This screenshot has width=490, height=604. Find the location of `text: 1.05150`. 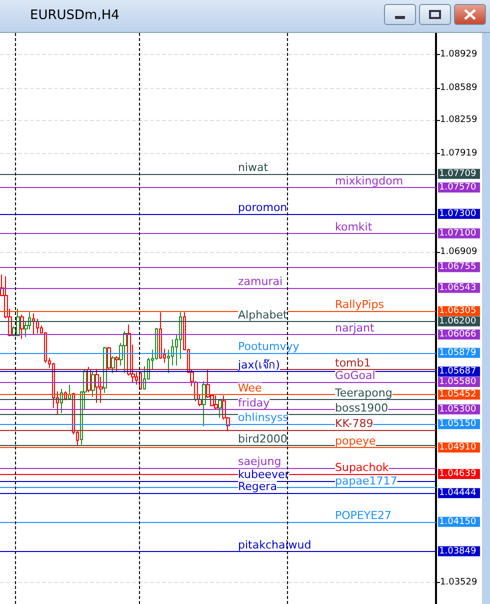

text: 1.05150 is located at coordinates (457, 424).